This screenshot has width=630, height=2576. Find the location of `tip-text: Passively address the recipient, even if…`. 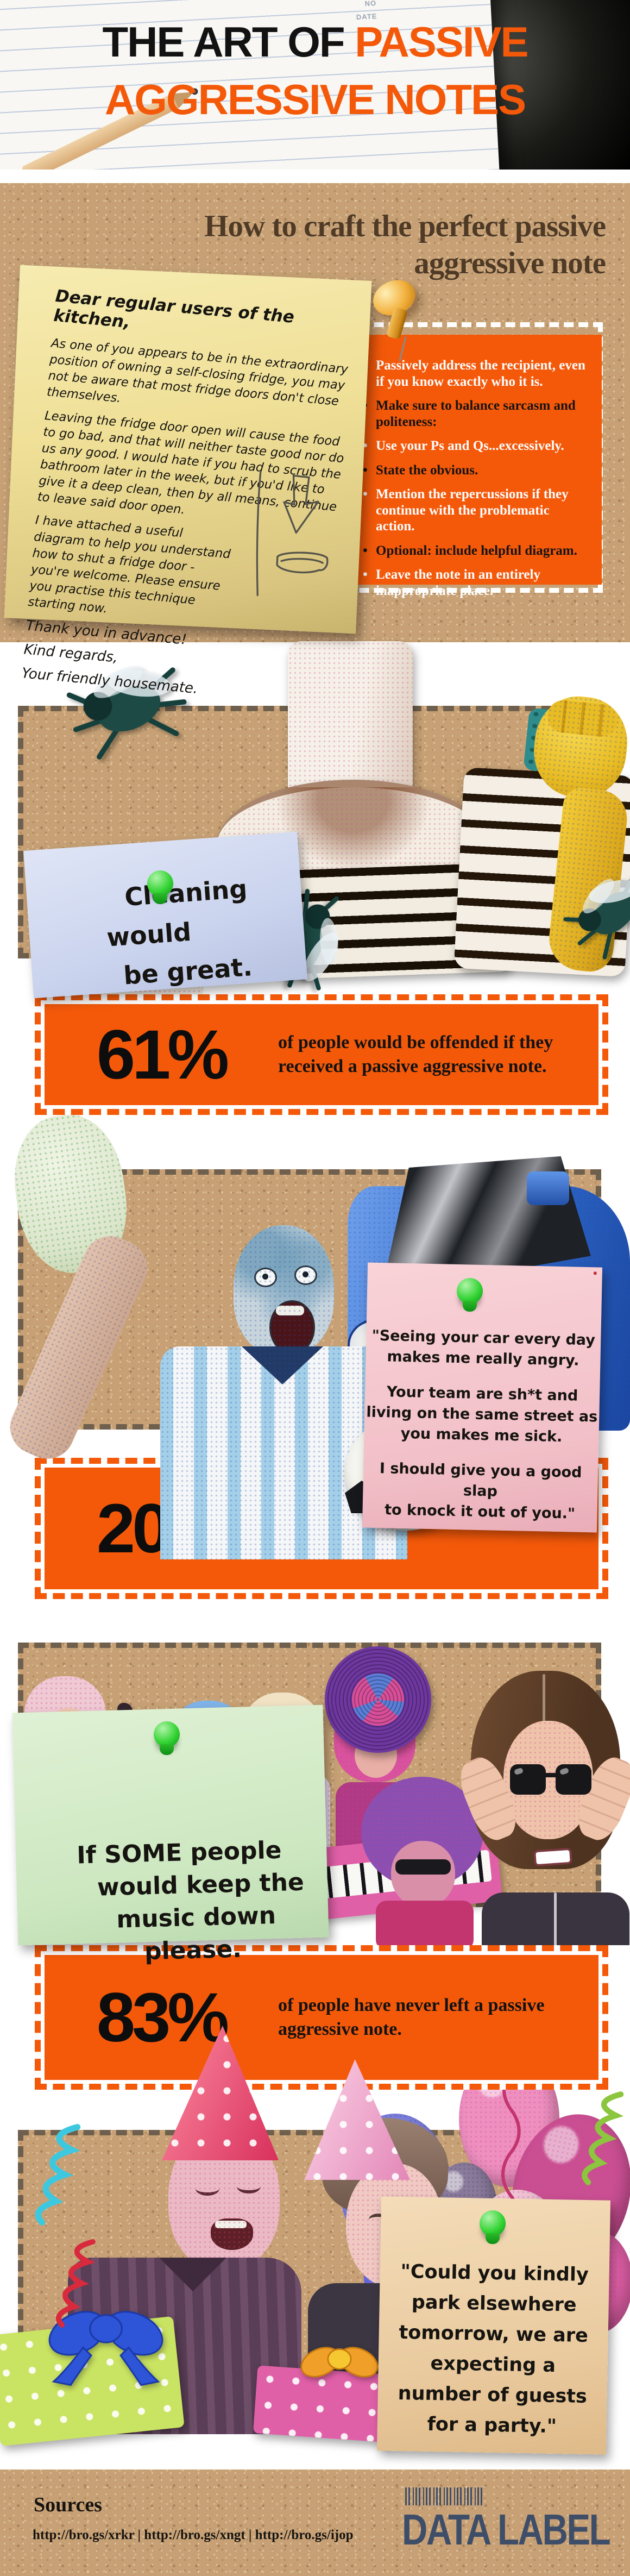

tip-text: Passively address the recipient, even if… is located at coordinates (480, 373).